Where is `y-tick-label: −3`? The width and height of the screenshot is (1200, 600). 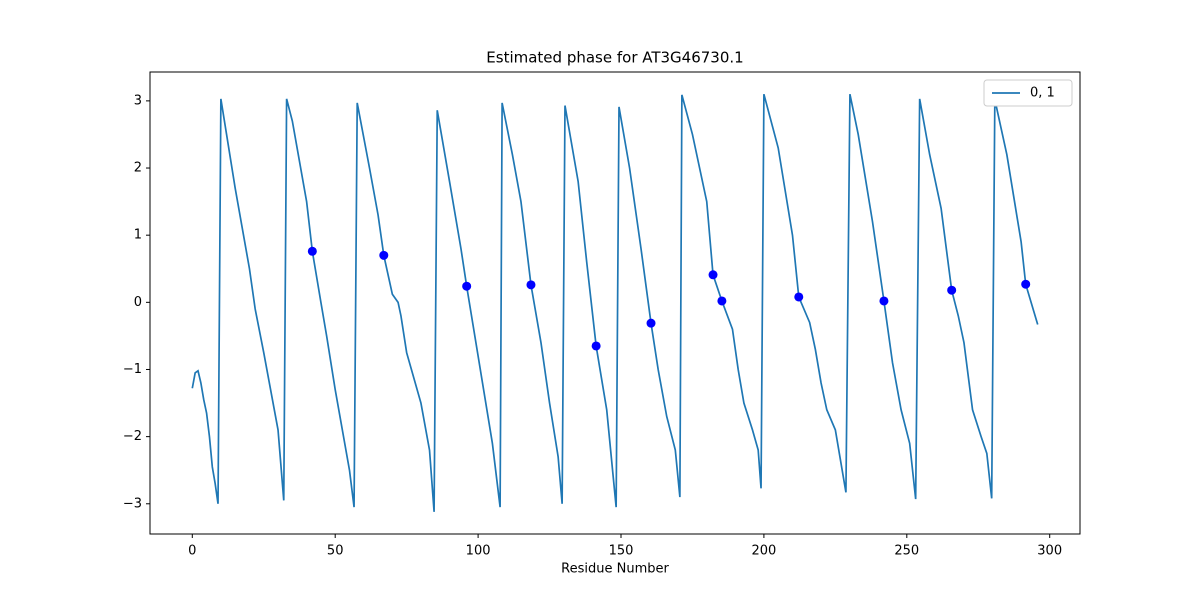
y-tick-label: −3 is located at coordinates (132, 503).